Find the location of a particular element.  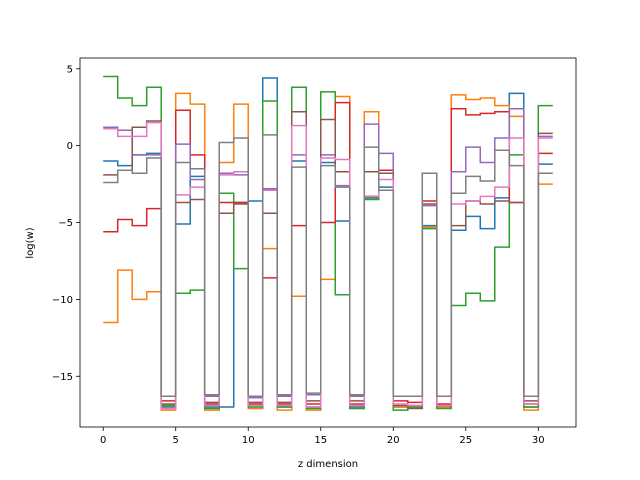

y-tick-label: 0 is located at coordinates (70, 146).